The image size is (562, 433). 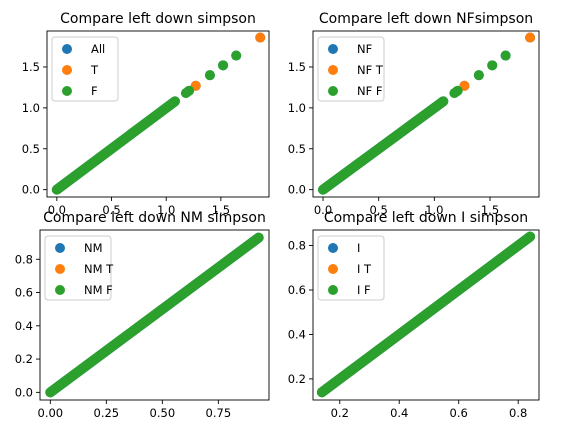 What do you see at coordinates (154, 218) in the screenshot?
I see `subplot-title: Compare left down NM simpson` at bounding box center [154, 218].